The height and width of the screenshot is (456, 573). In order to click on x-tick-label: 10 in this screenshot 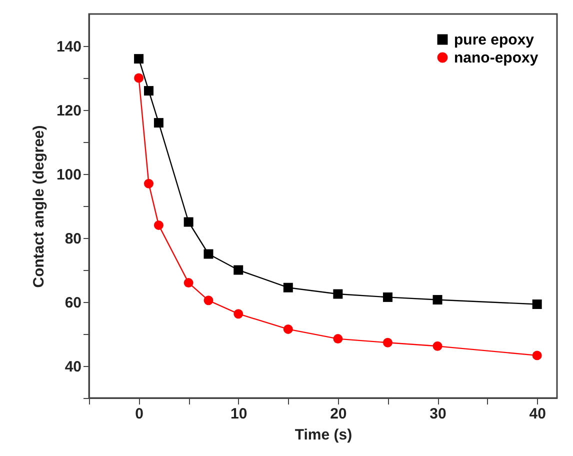, I will do `click(239, 414)`.